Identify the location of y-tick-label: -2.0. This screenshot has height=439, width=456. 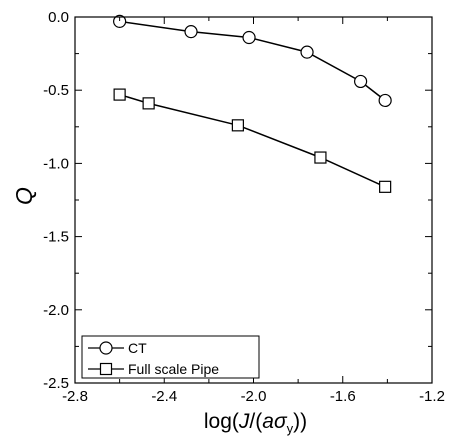
(56, 310).